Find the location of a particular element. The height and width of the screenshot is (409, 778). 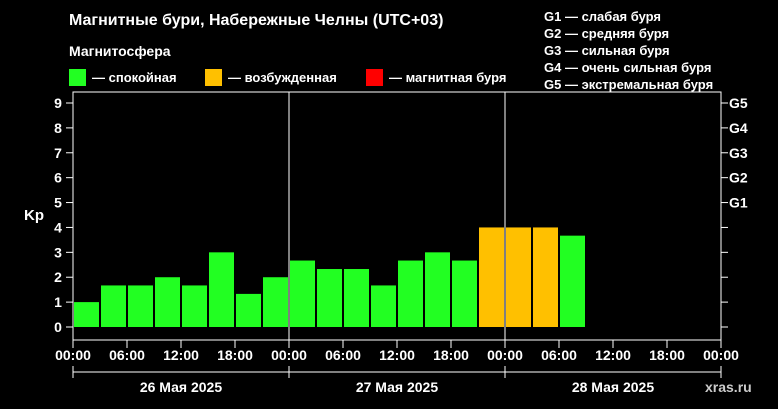

legend-label-active: — возбужденная is located at coordinates (282, 77).